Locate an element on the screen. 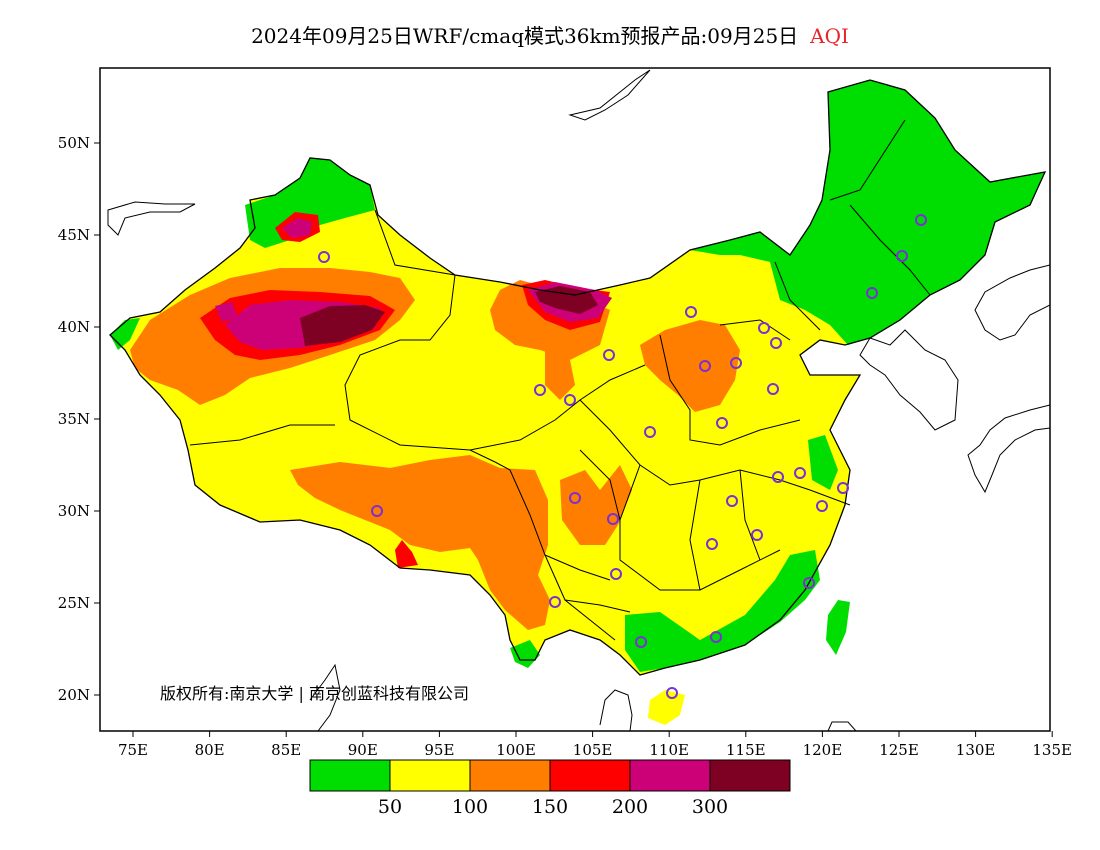 Image resolution: width=1100 pixels, height=850 pixels. legend-label: 150 is located at coordinates (550, 807).